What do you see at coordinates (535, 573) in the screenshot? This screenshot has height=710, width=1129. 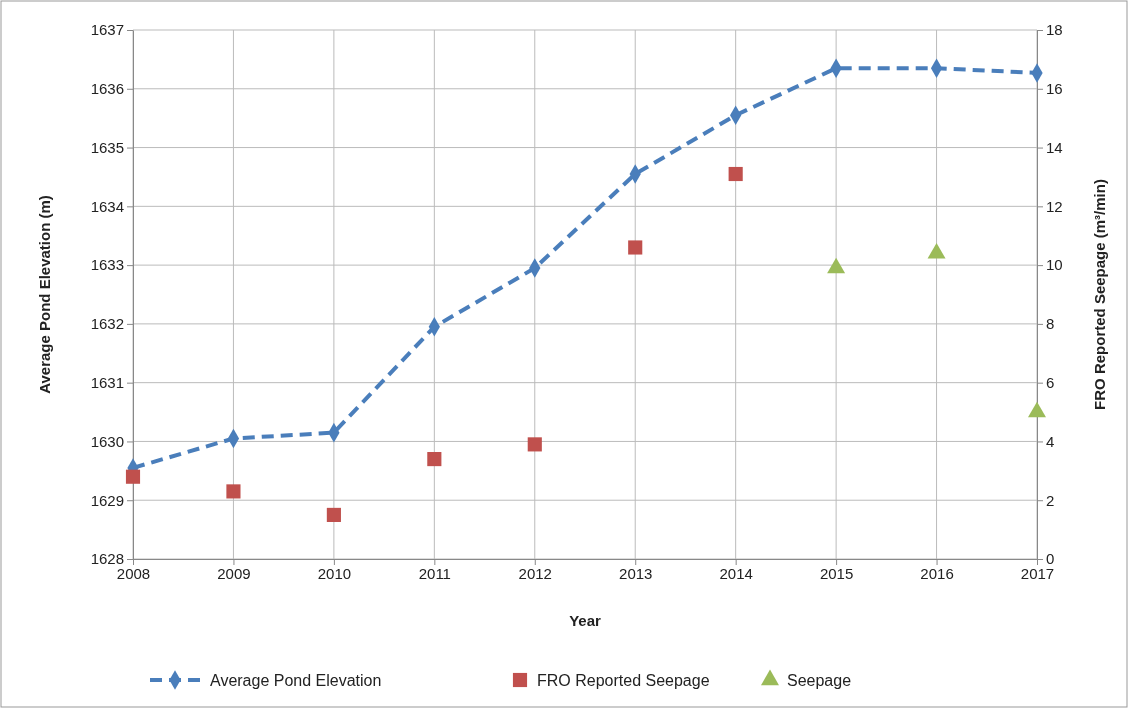 I see `x-tick-label: 2012` at bounding box center [535, 573].